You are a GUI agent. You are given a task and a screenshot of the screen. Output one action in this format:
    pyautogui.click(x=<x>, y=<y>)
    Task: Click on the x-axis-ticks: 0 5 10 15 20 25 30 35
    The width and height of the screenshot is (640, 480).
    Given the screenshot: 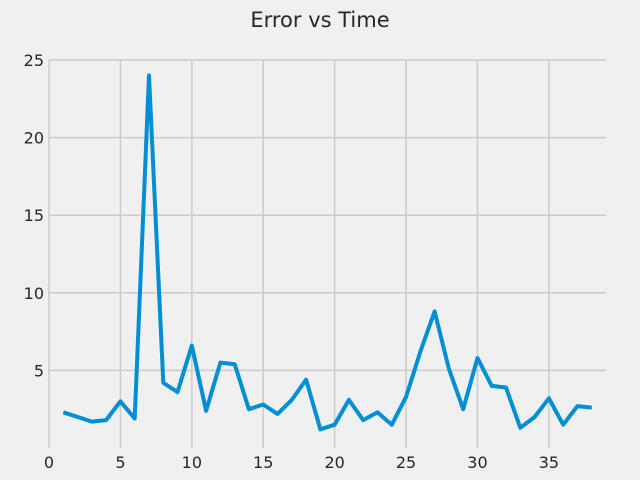 What is the action you would take?
    pyautogui.click(x=301, y=462)
    